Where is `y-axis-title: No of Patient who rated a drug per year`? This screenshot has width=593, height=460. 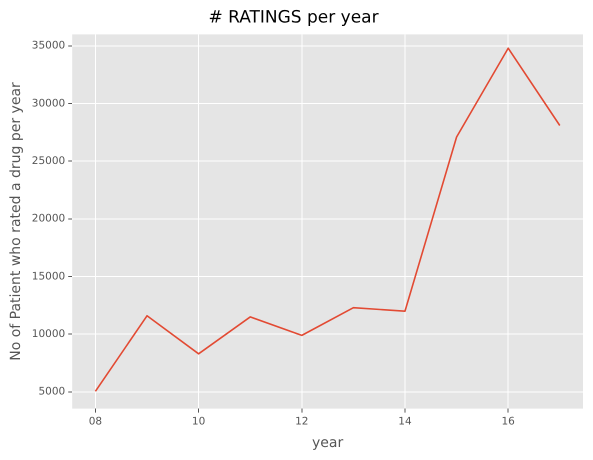
y-axis-title: No of Patient who rated a drug per year is located at coordinates (16, 221).